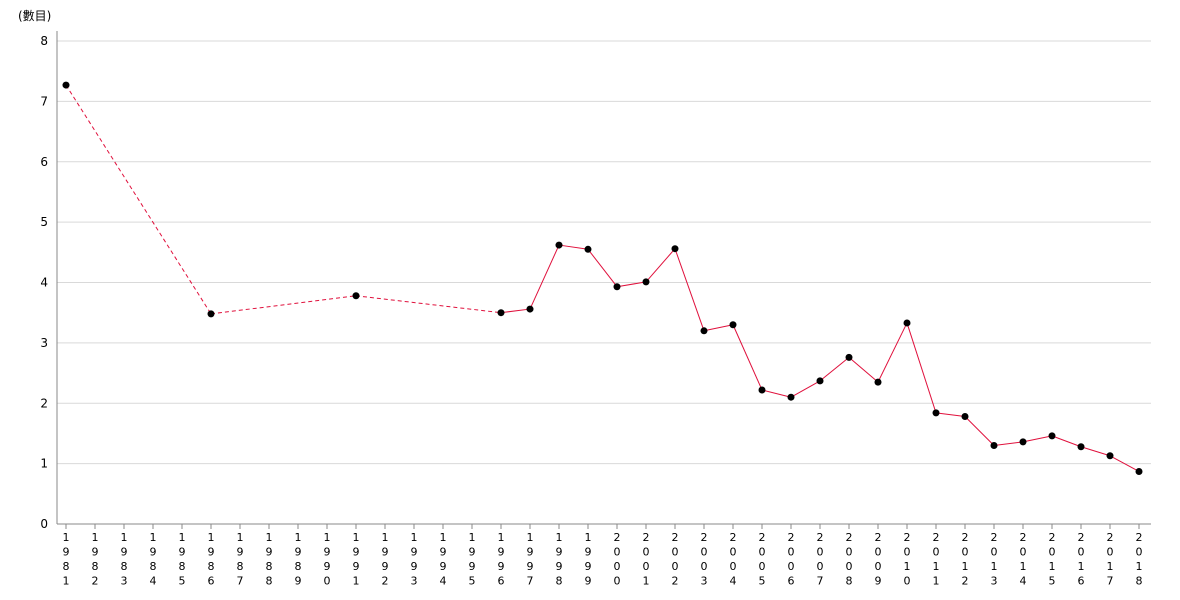  I want to click on y-tick-label: 7, so click(44, 101).